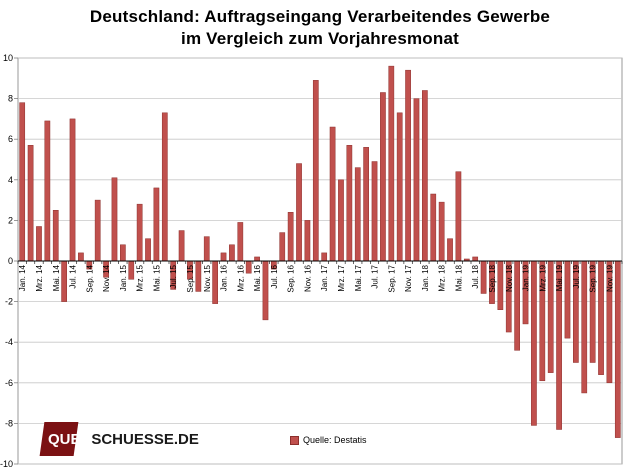 The height and width of the screenshot is (469, 640). Describe the element at coordinates (274, 276) in the screenshot. I see `x-tick-label: Jul. 16` at that location.